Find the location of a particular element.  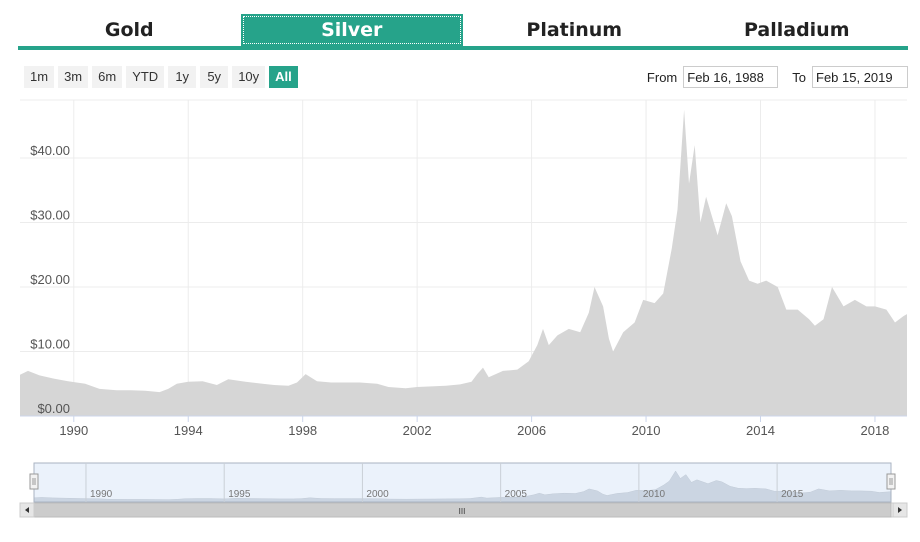

navigator-selection is located at coordinates (462, 482).